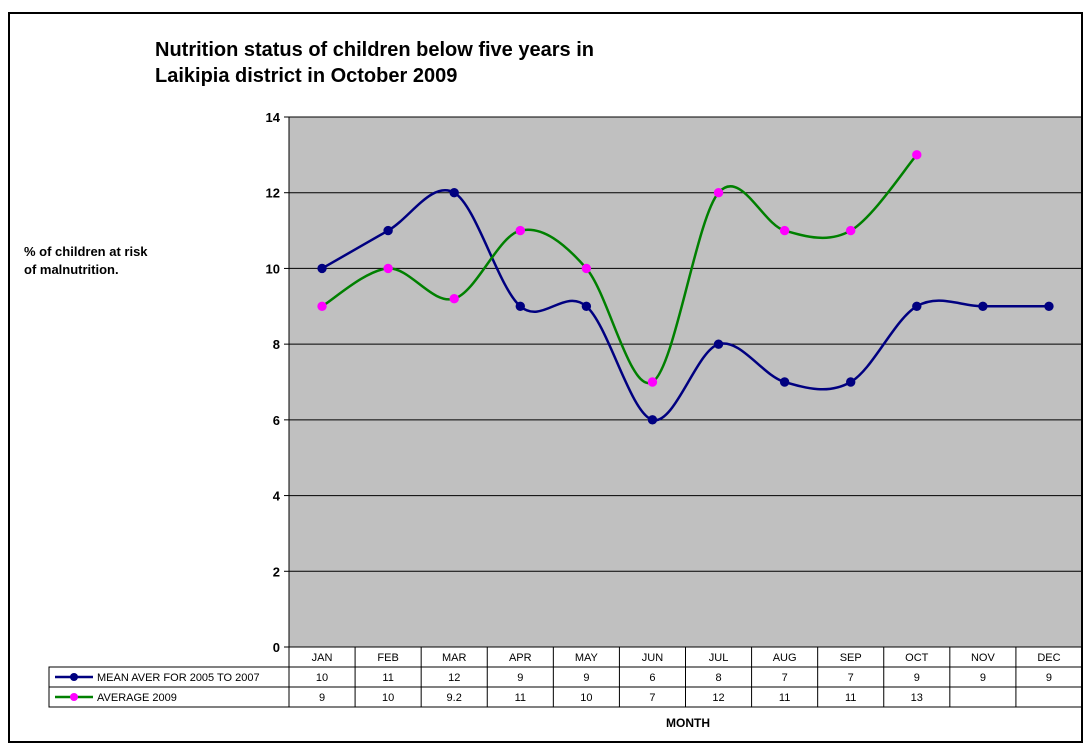 Image resolution: width=1086 pixels, height=746 pixels. What do you see at coordinates (273, 268) in the screenshot?
I see `y-tick-label: 10` at bounding box center [273, 268].